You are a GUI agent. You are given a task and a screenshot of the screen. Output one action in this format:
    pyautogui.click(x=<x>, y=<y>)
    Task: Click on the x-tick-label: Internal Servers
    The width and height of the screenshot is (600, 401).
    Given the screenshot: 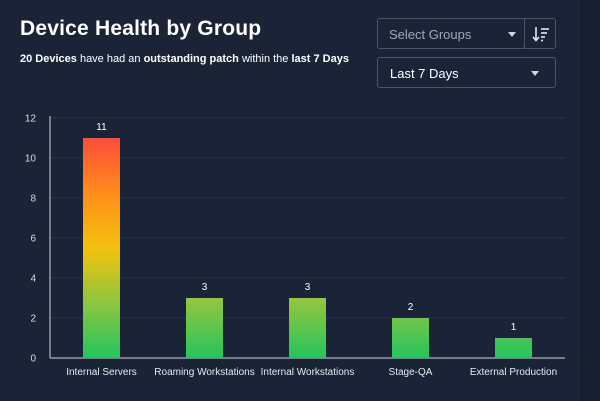 What is the action you would take?
    pyautogui.click(x=101, y=372)
    